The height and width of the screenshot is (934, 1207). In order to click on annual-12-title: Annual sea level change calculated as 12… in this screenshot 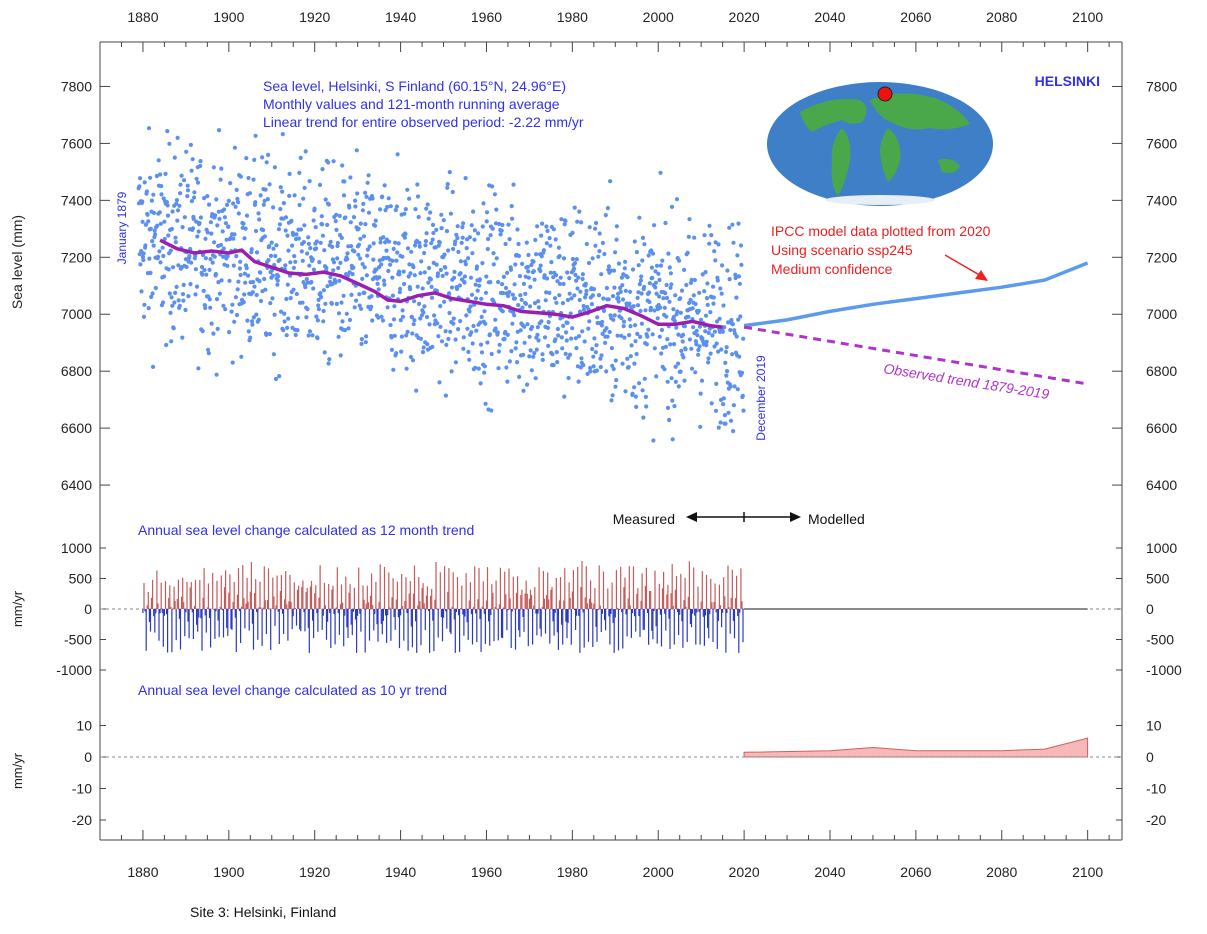, I will do `click(306, 530)`.